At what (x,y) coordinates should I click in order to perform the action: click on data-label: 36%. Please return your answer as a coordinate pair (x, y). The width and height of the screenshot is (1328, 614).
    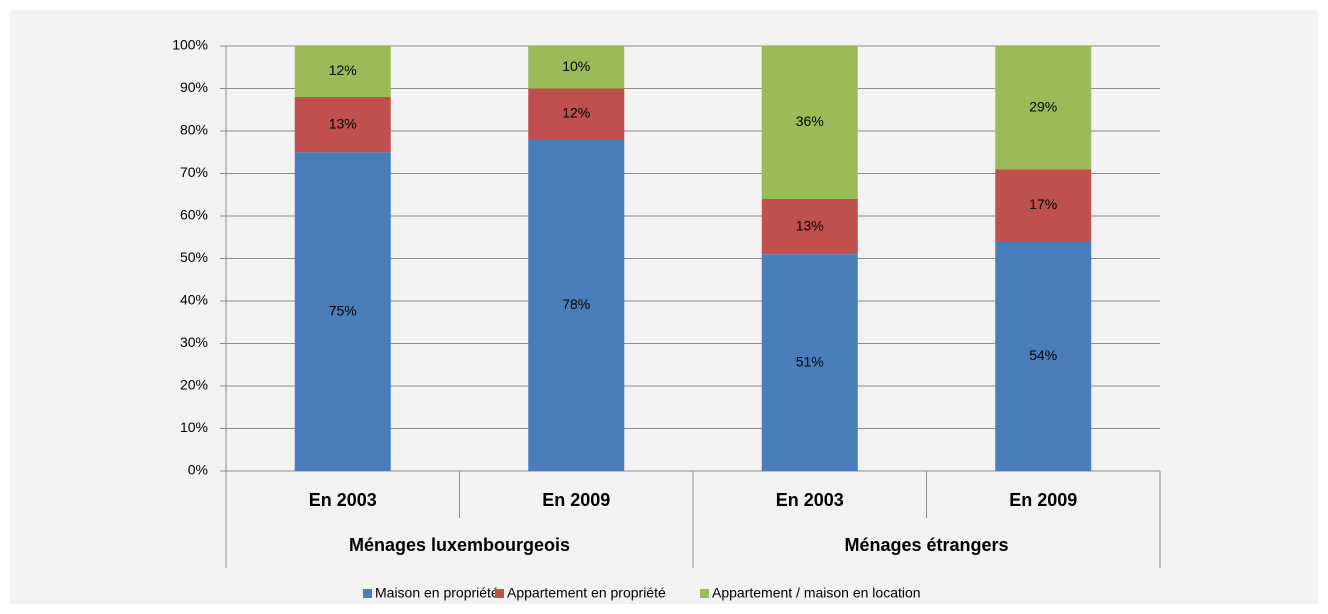
    Looking at the image, I should click on (810, 121).